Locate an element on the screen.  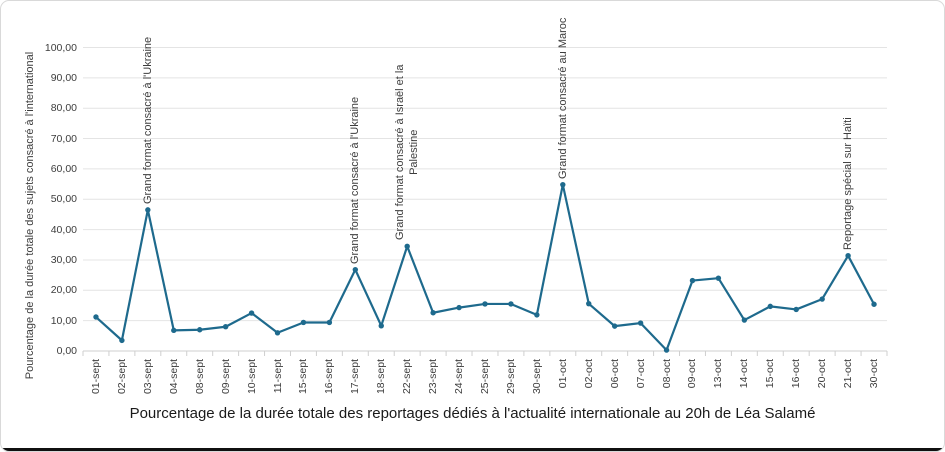
x-axis-tick-label: 10-sept is located at coordinates (251, 377).